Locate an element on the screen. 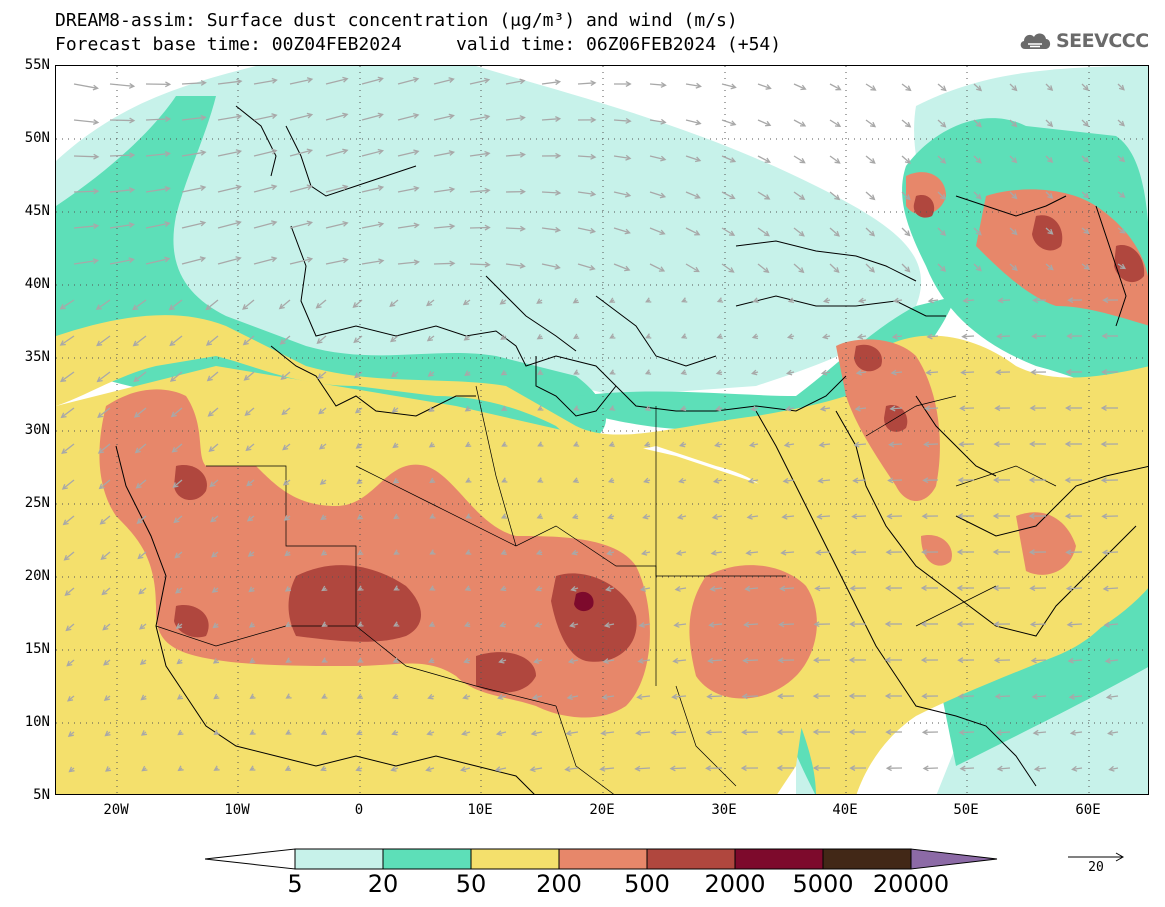 The height and width of the screenshot is (907, 1165). lat-label-45n: 45N is located at coordinates (37, 211).